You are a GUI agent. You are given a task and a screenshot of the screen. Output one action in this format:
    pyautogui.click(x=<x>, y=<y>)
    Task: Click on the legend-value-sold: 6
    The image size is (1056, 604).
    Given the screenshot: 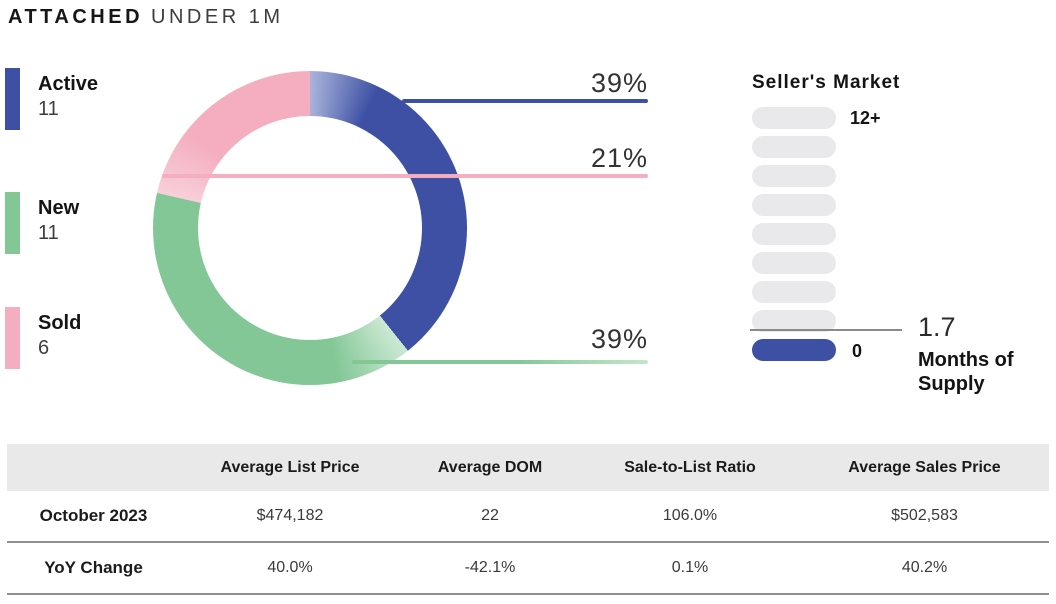 What is the action you would take?
    pyautogui.click(x=44, y=348)
    